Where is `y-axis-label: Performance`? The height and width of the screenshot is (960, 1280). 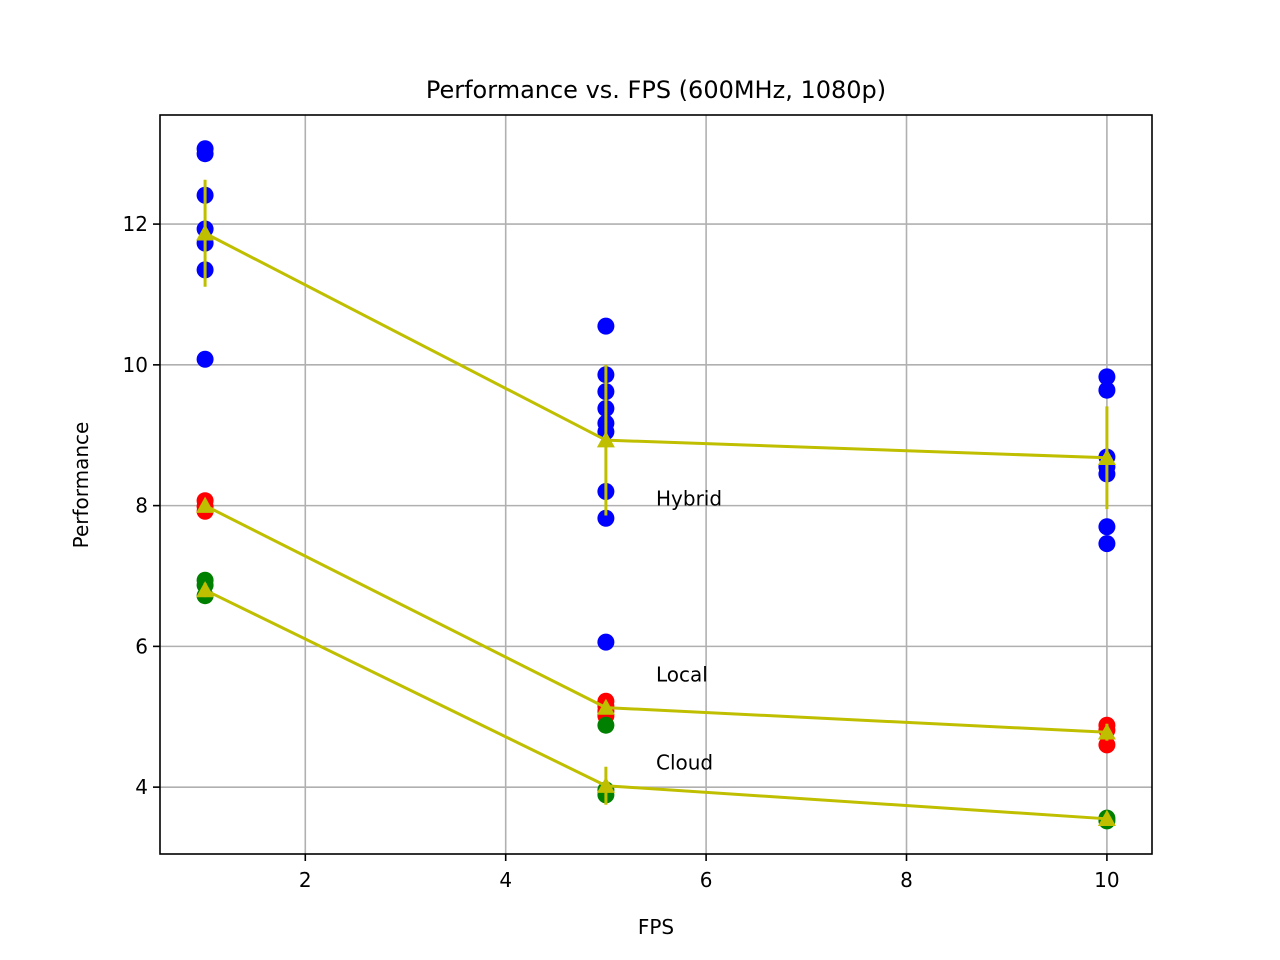 y-axis-label: Performance is located at coordinates (81, 485).